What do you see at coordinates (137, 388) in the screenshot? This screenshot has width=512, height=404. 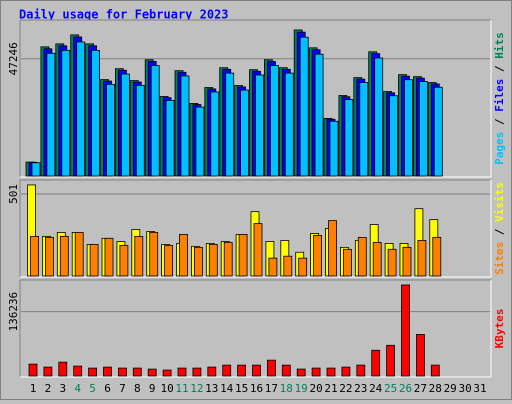 I see `x-tick-label: 8` at bounding box center [137, 388].